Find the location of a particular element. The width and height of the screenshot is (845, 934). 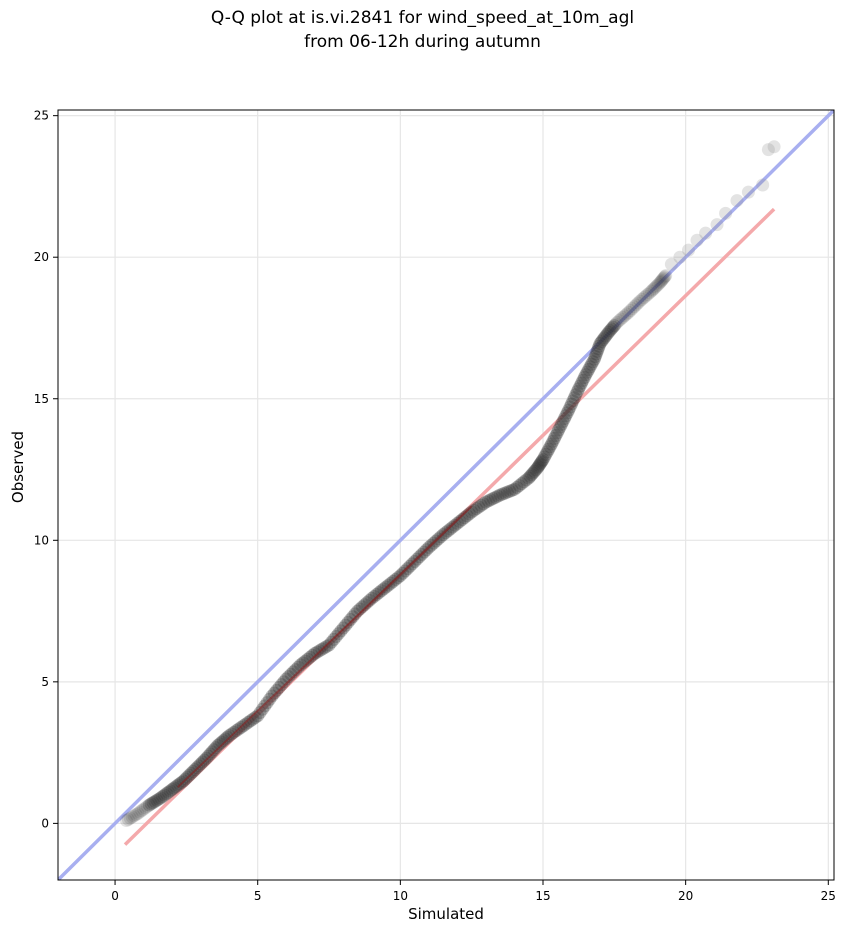

y-axis-ticks: 0 5 10 15 20 25 is located at coordinates (46, 469).